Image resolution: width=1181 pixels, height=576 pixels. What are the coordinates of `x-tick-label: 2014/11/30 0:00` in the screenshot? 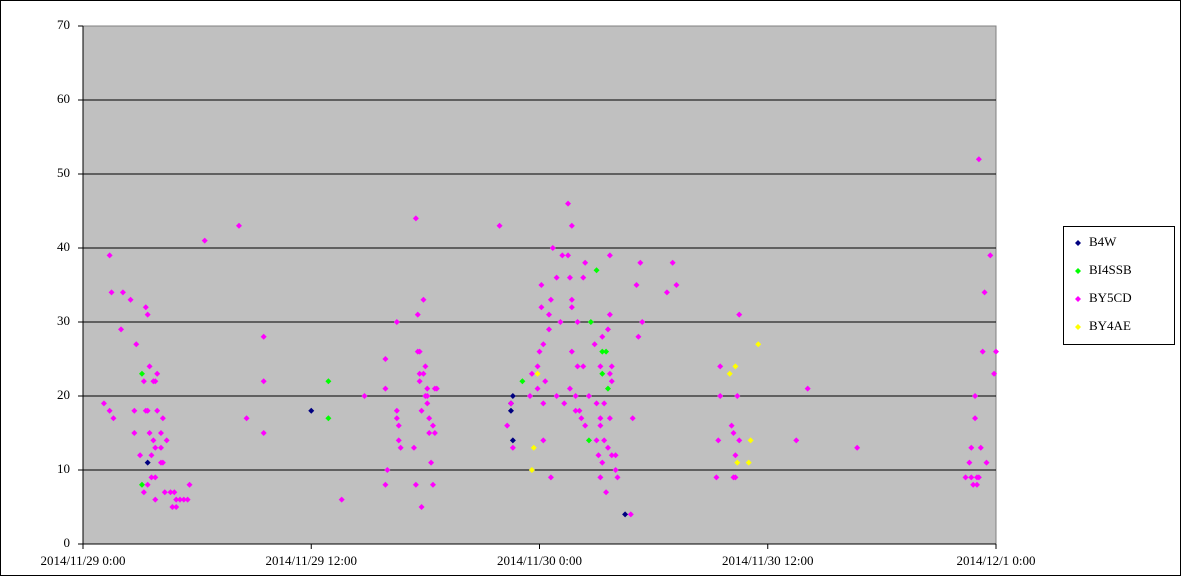 It's located at (539, 560).